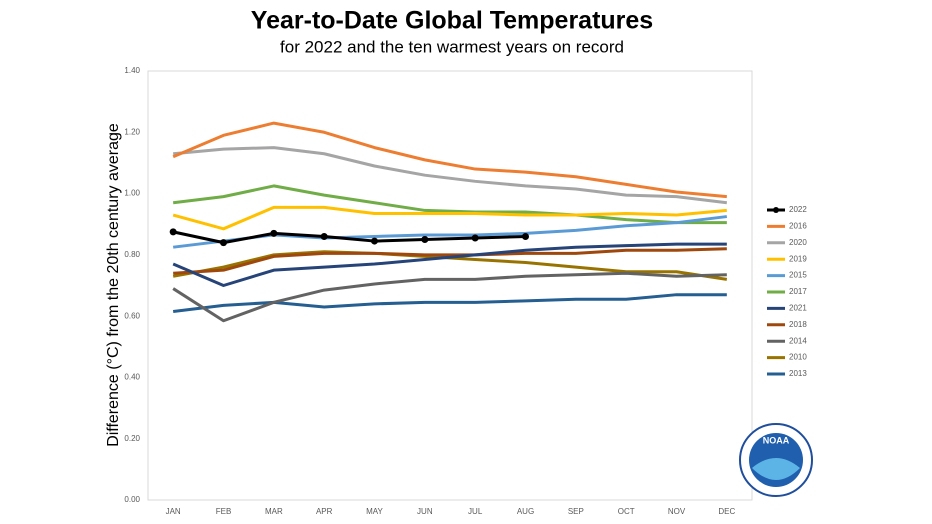 The width and height of the screenshot is (932, 524). I want to click on x-tick-label: APR, so click(324, 511).